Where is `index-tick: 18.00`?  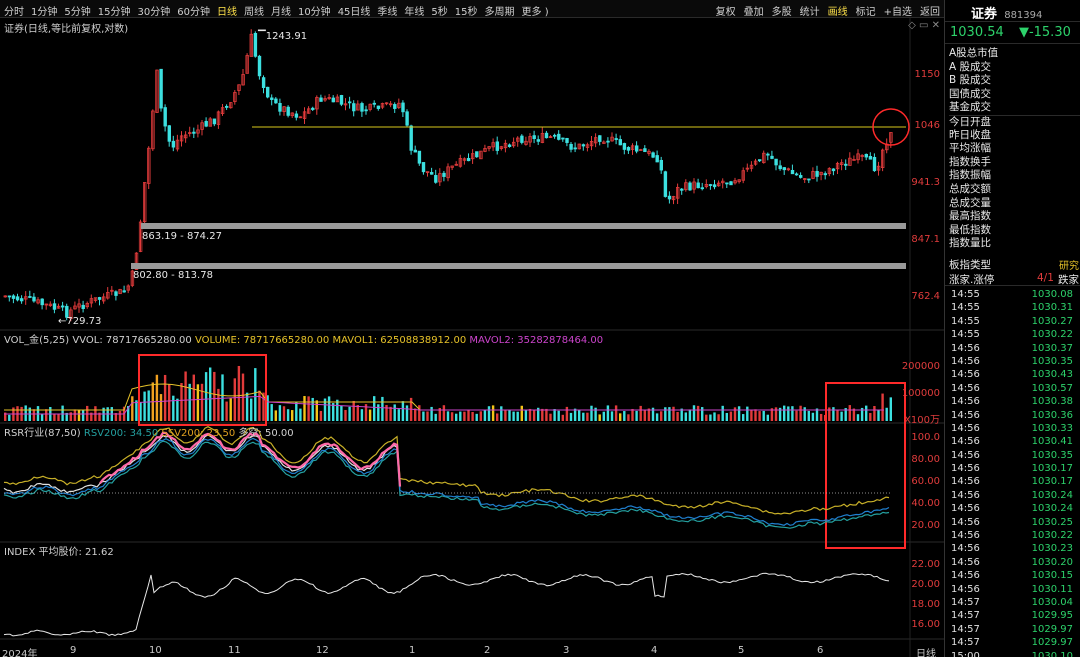 index-tick: 18.00 is located at coordinates (925, 604).